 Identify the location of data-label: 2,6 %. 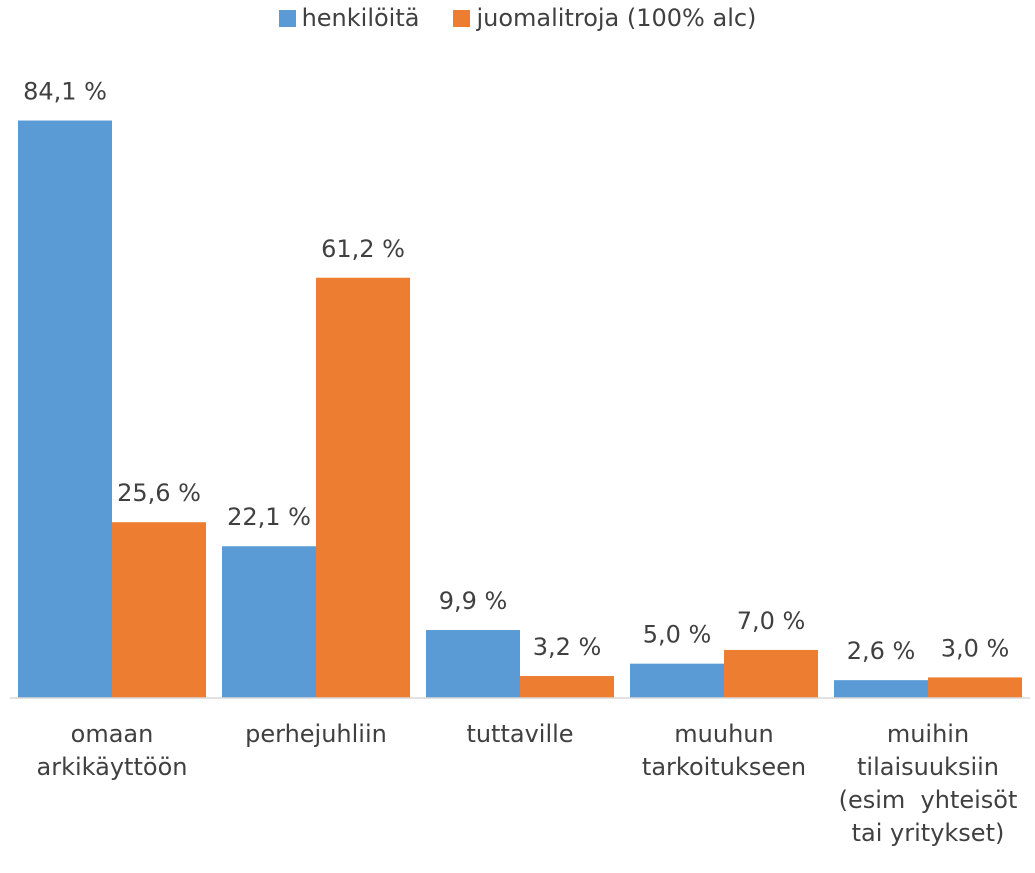
(881, 651).